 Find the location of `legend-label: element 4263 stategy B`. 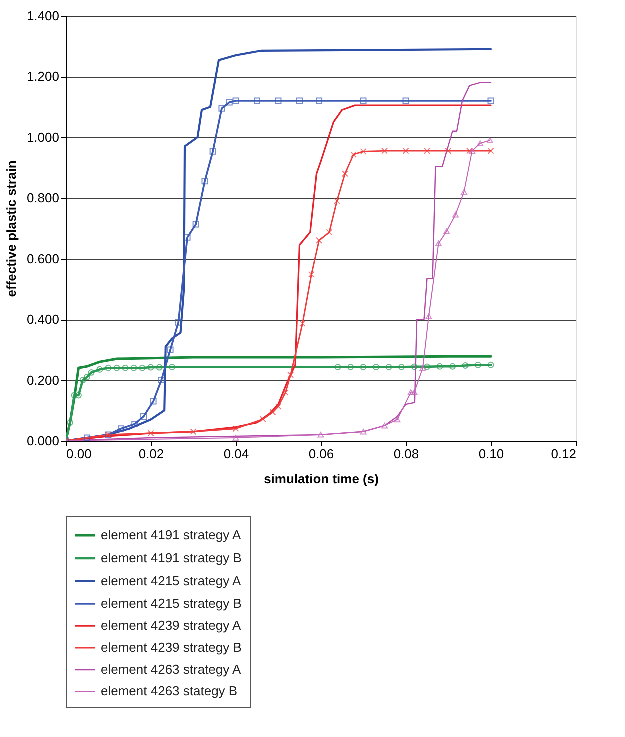

legend-label: element 4263 stategy B is located at coordinates (169, 691).